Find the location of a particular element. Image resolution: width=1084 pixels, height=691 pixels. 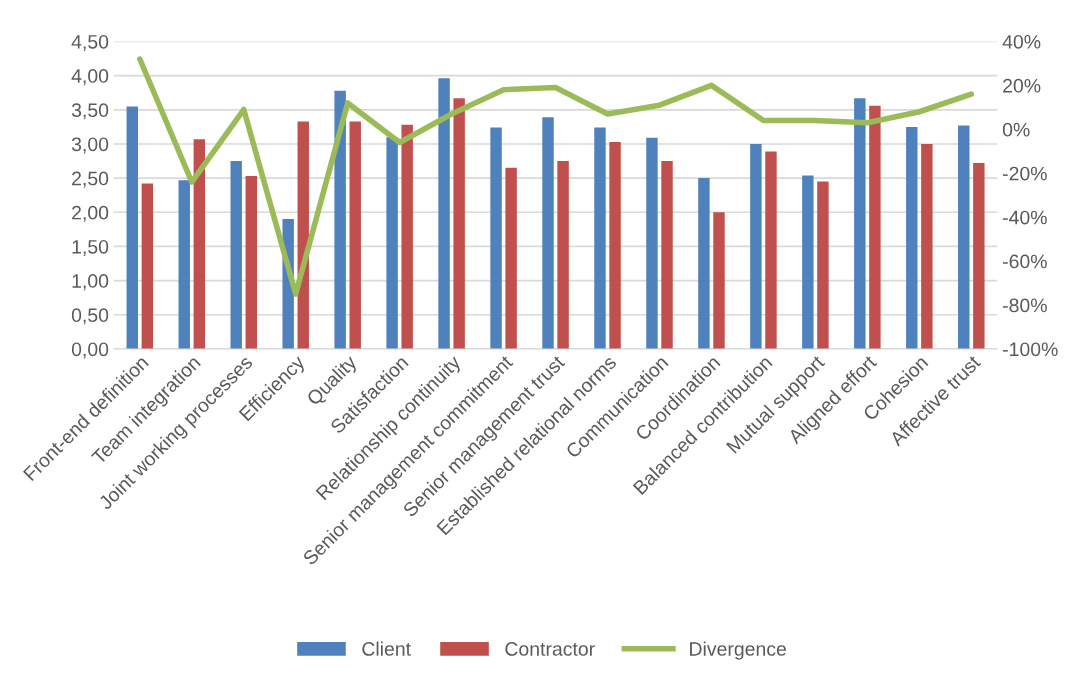

y-tick-label: 0,50 is located at coordinates (90, 316).